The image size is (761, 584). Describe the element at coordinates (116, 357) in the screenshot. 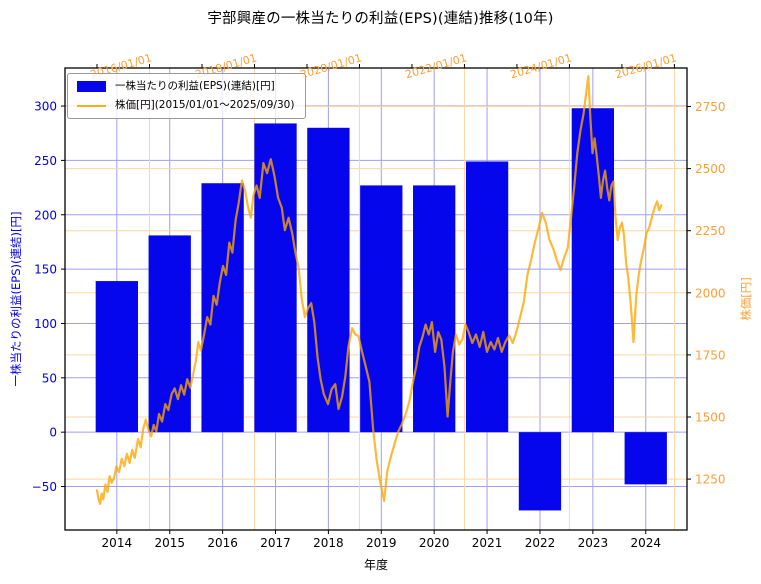

I see `eps-bar-2014` at that location.